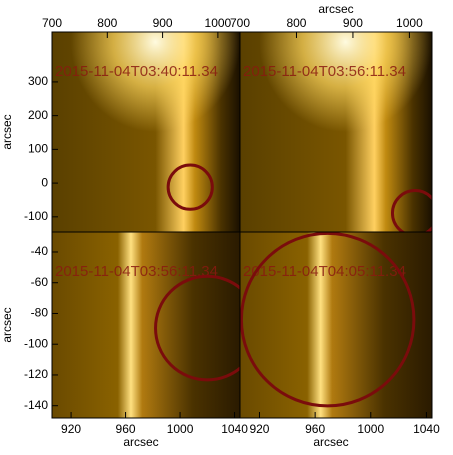 This screenshot has height=455, width=453. Describe the element at coordinates (136, 71) in the screenshot. I see `panel-title: 2015-11-04T03:40:11.34` at that location.